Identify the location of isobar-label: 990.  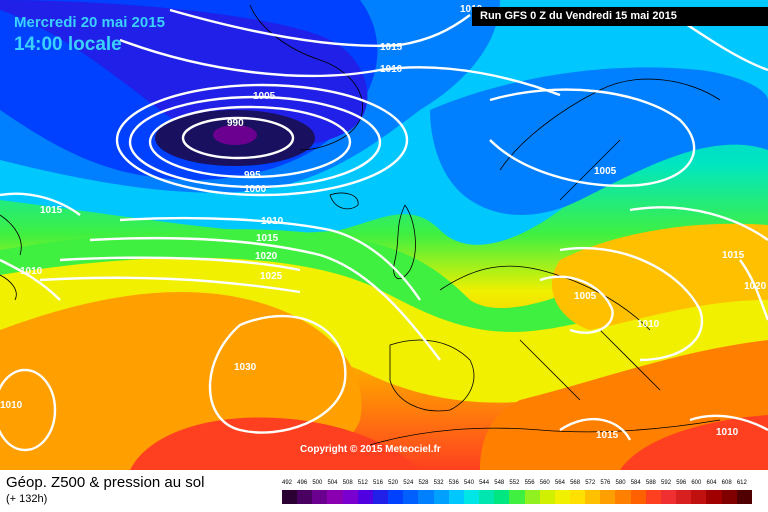
(235, 123).